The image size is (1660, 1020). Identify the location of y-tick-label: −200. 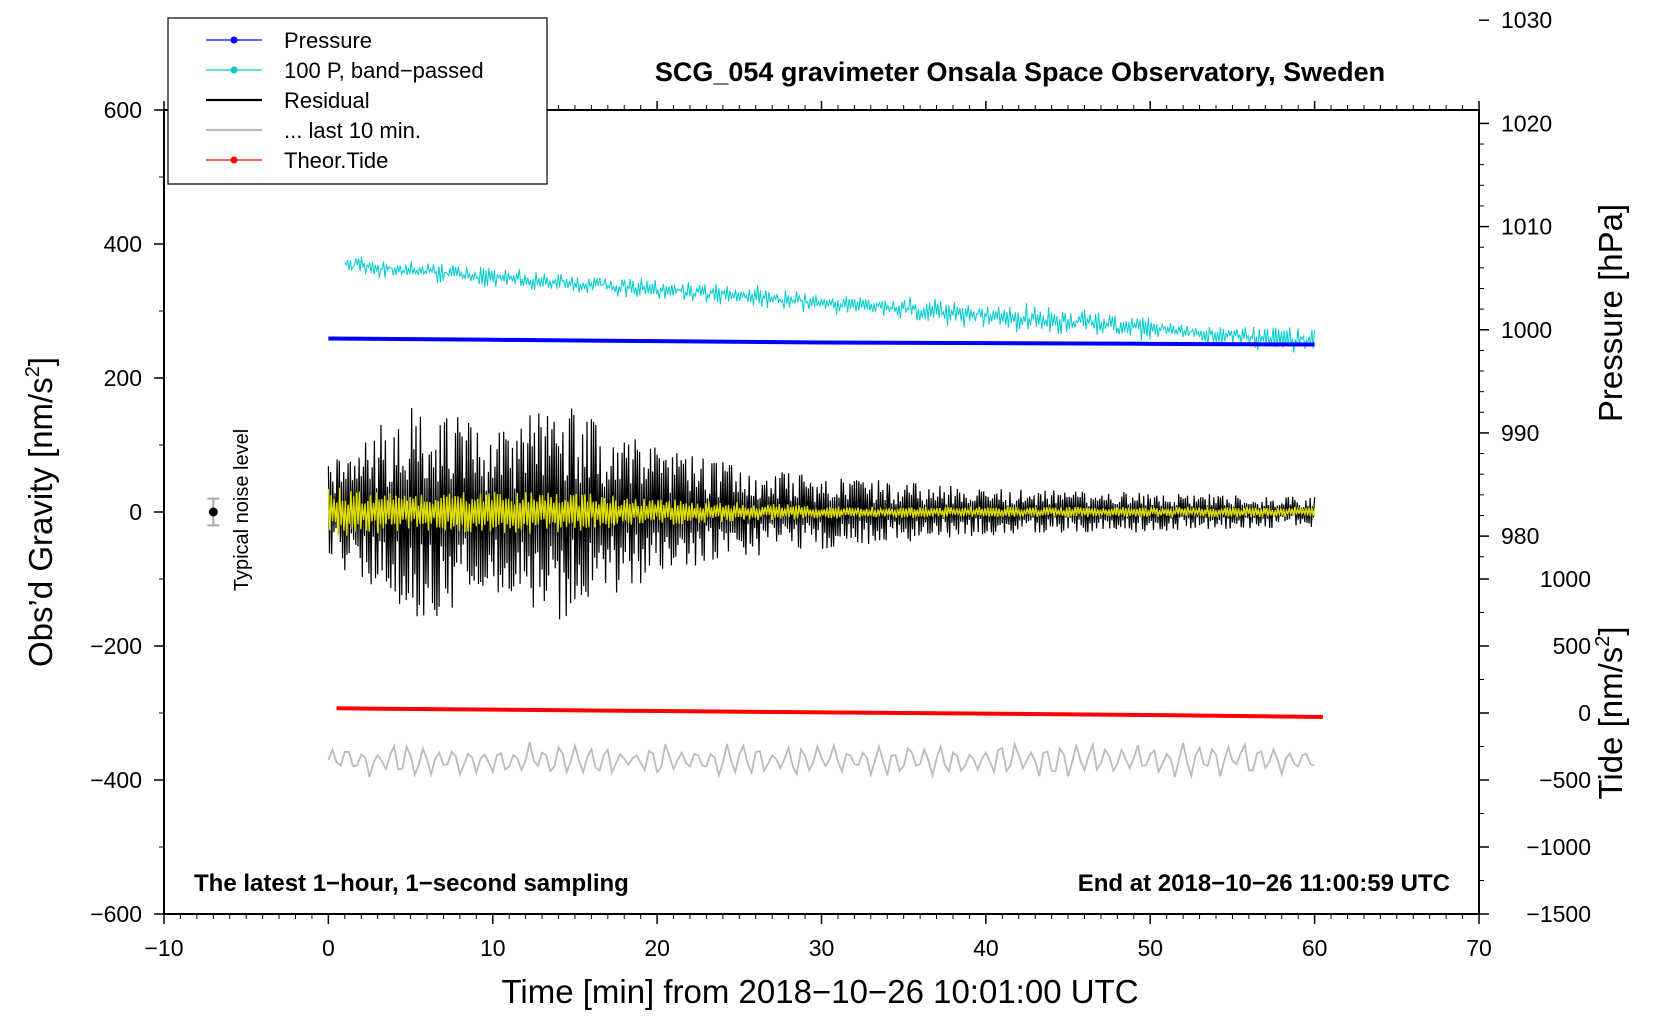
(116, 646).